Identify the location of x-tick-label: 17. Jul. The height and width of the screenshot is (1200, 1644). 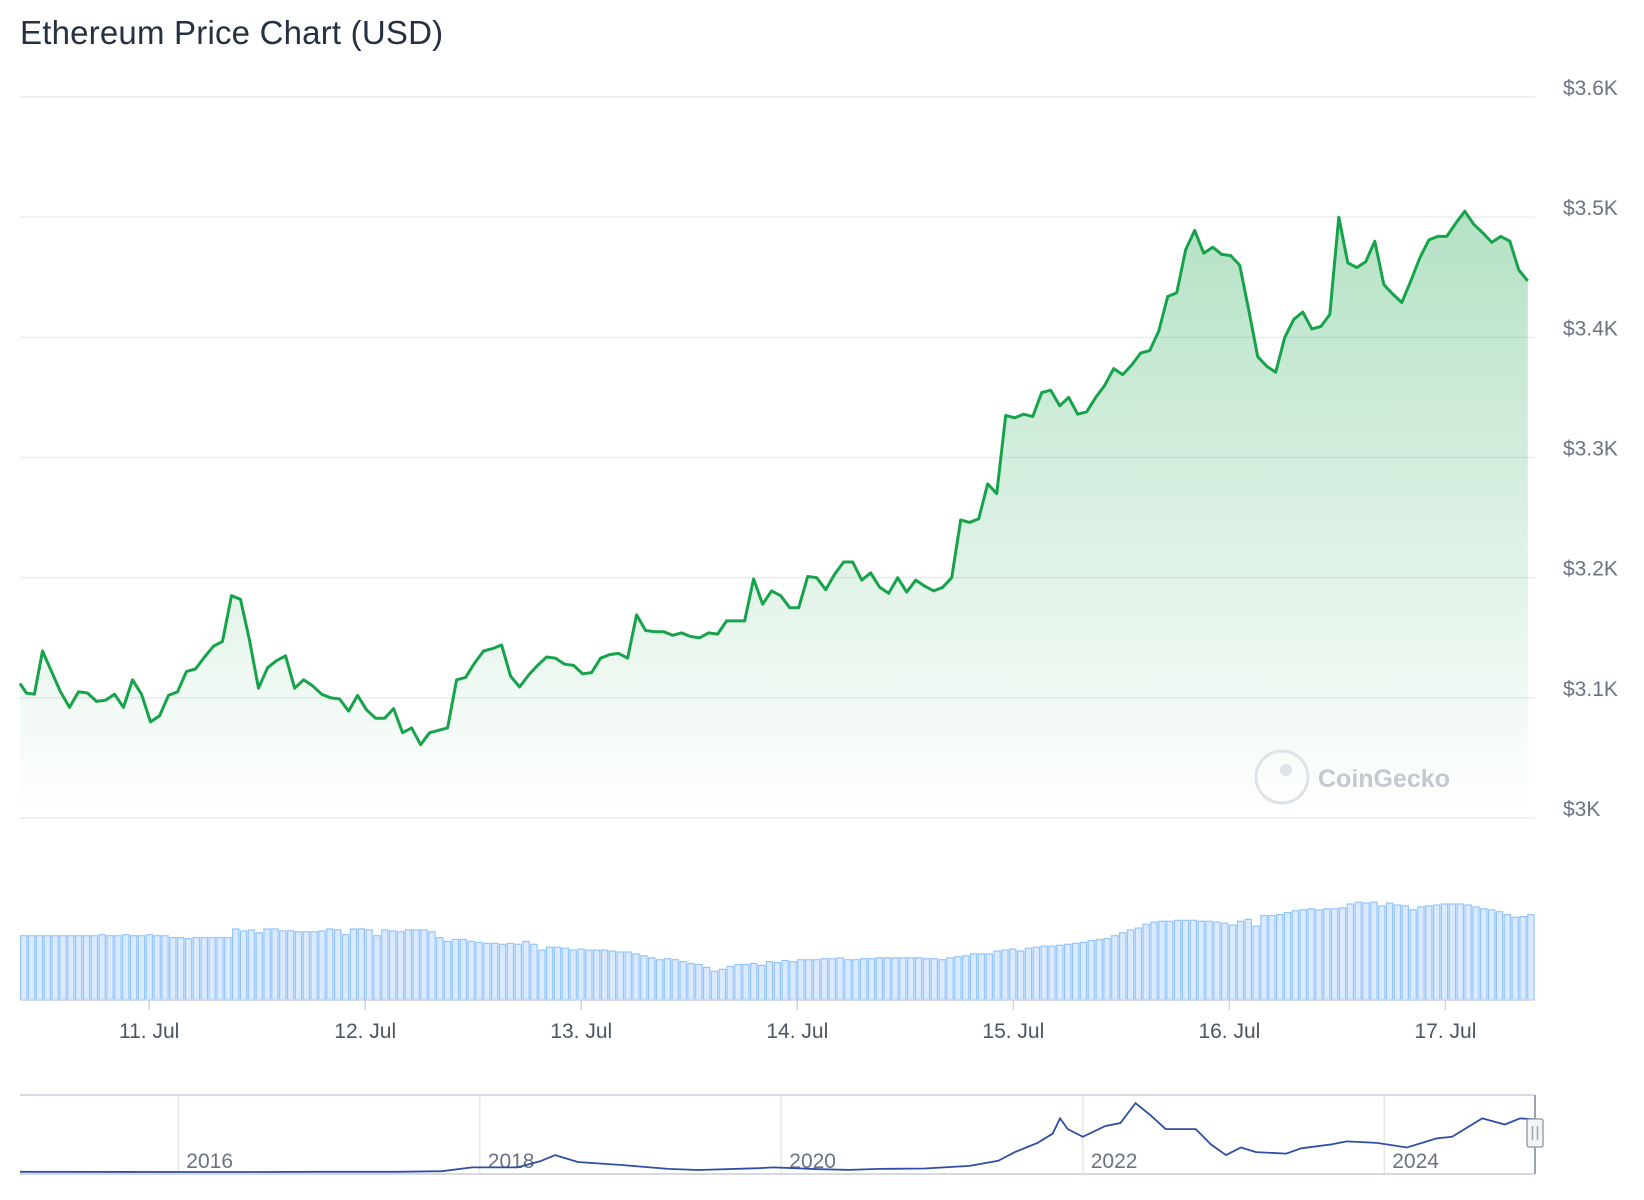
(1445, 1031).